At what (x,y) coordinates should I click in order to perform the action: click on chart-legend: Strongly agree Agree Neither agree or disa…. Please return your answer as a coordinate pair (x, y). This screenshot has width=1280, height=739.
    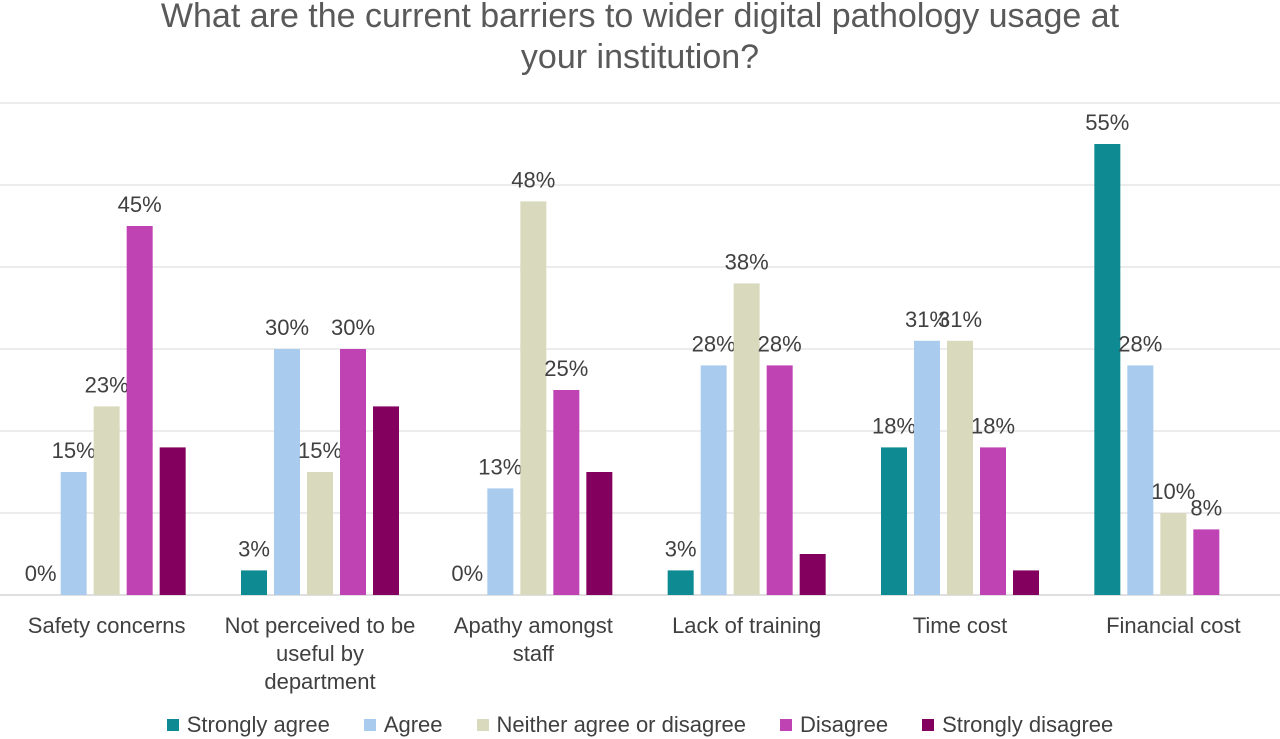
    Looking at the image, I should click on (640, 725).